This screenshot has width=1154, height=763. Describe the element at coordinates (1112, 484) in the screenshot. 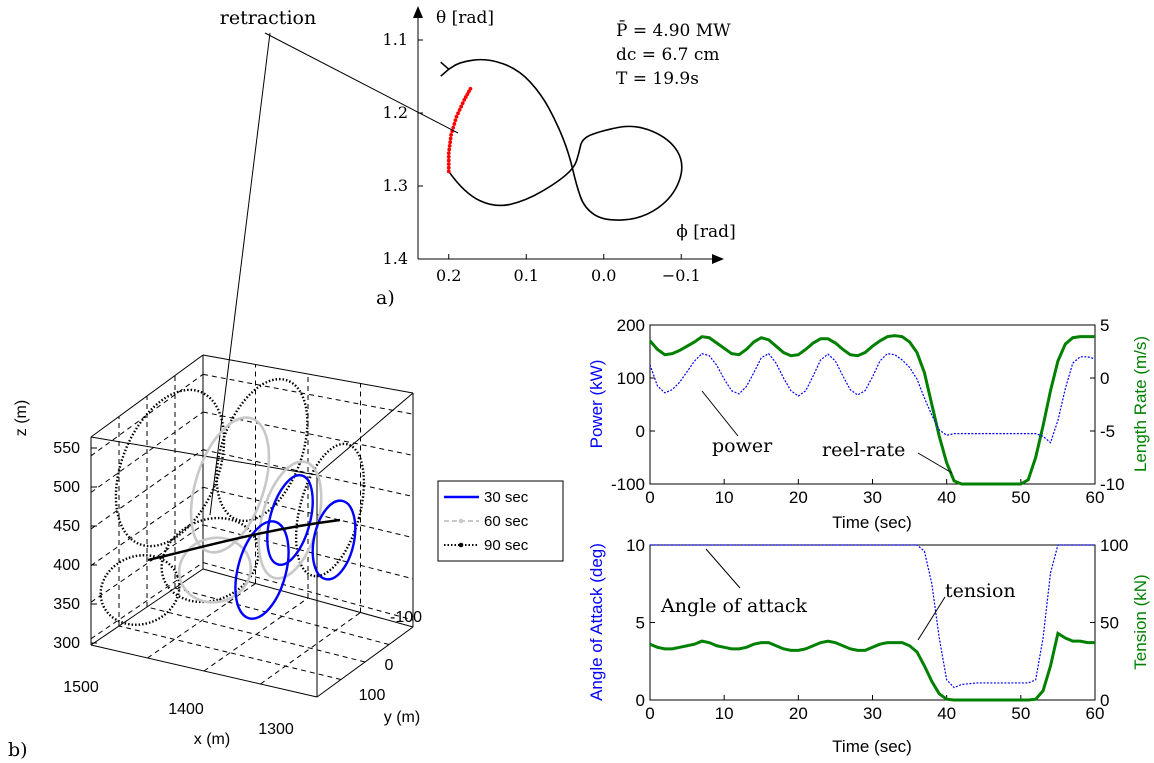

I see `power-plot-y2tick-label: -10` at that location.